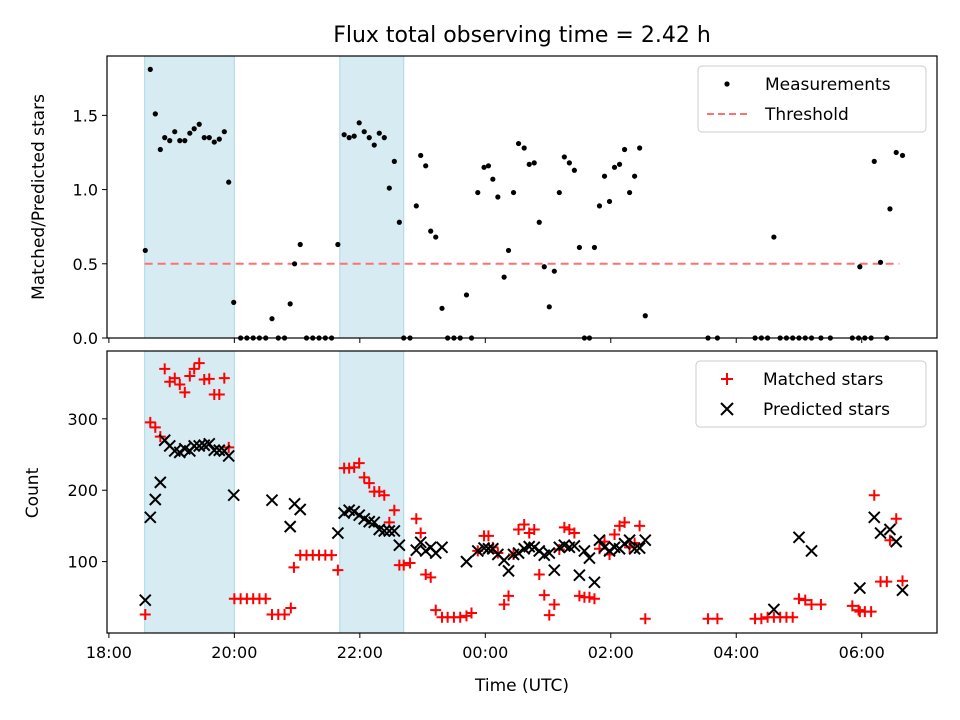 This screenshot has width=960, height=720. What do you see at coordinates (727, 84) in the screenshot?
I see `legend-measurements-marker` at bounding box center [727, 84].